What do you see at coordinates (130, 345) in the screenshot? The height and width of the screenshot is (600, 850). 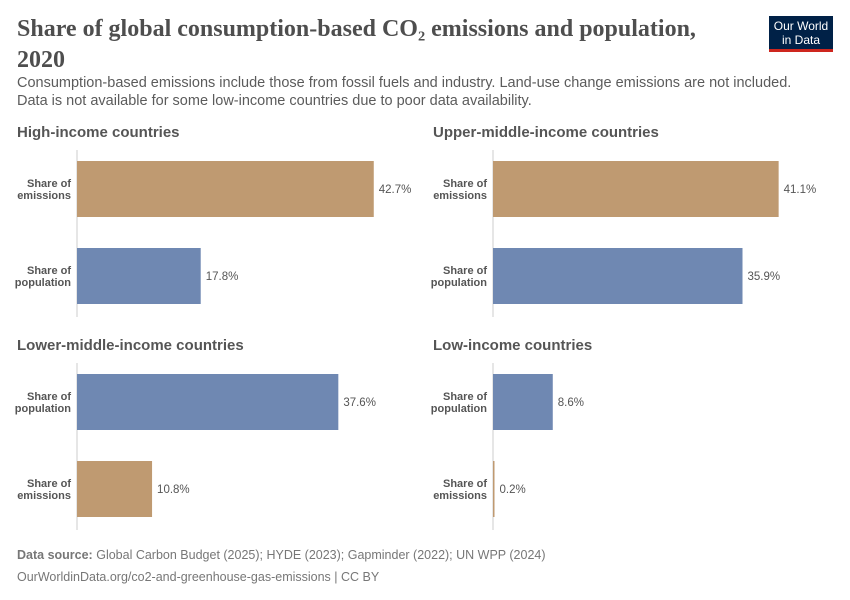 I see `panel-title: Lower-middle-income countries` at bounding box center [130, 345].